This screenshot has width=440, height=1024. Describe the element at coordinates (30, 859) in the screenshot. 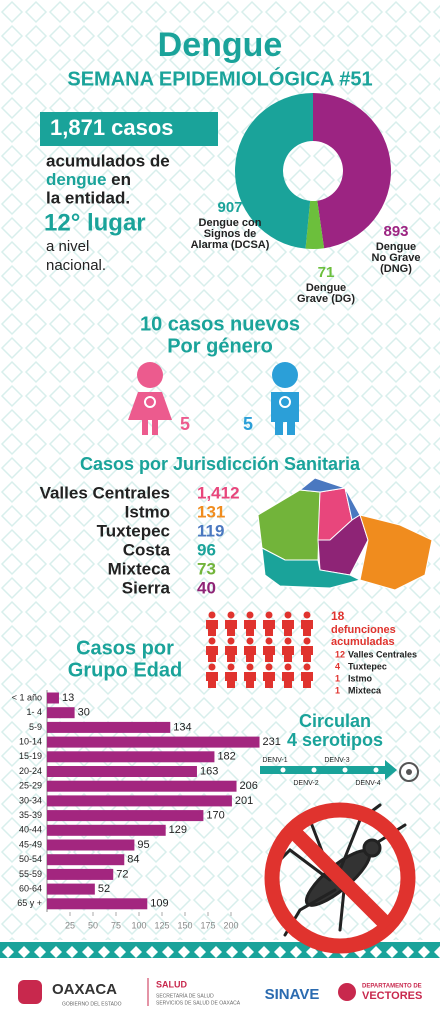

I see `y-tick-label: 50-54` at that location.